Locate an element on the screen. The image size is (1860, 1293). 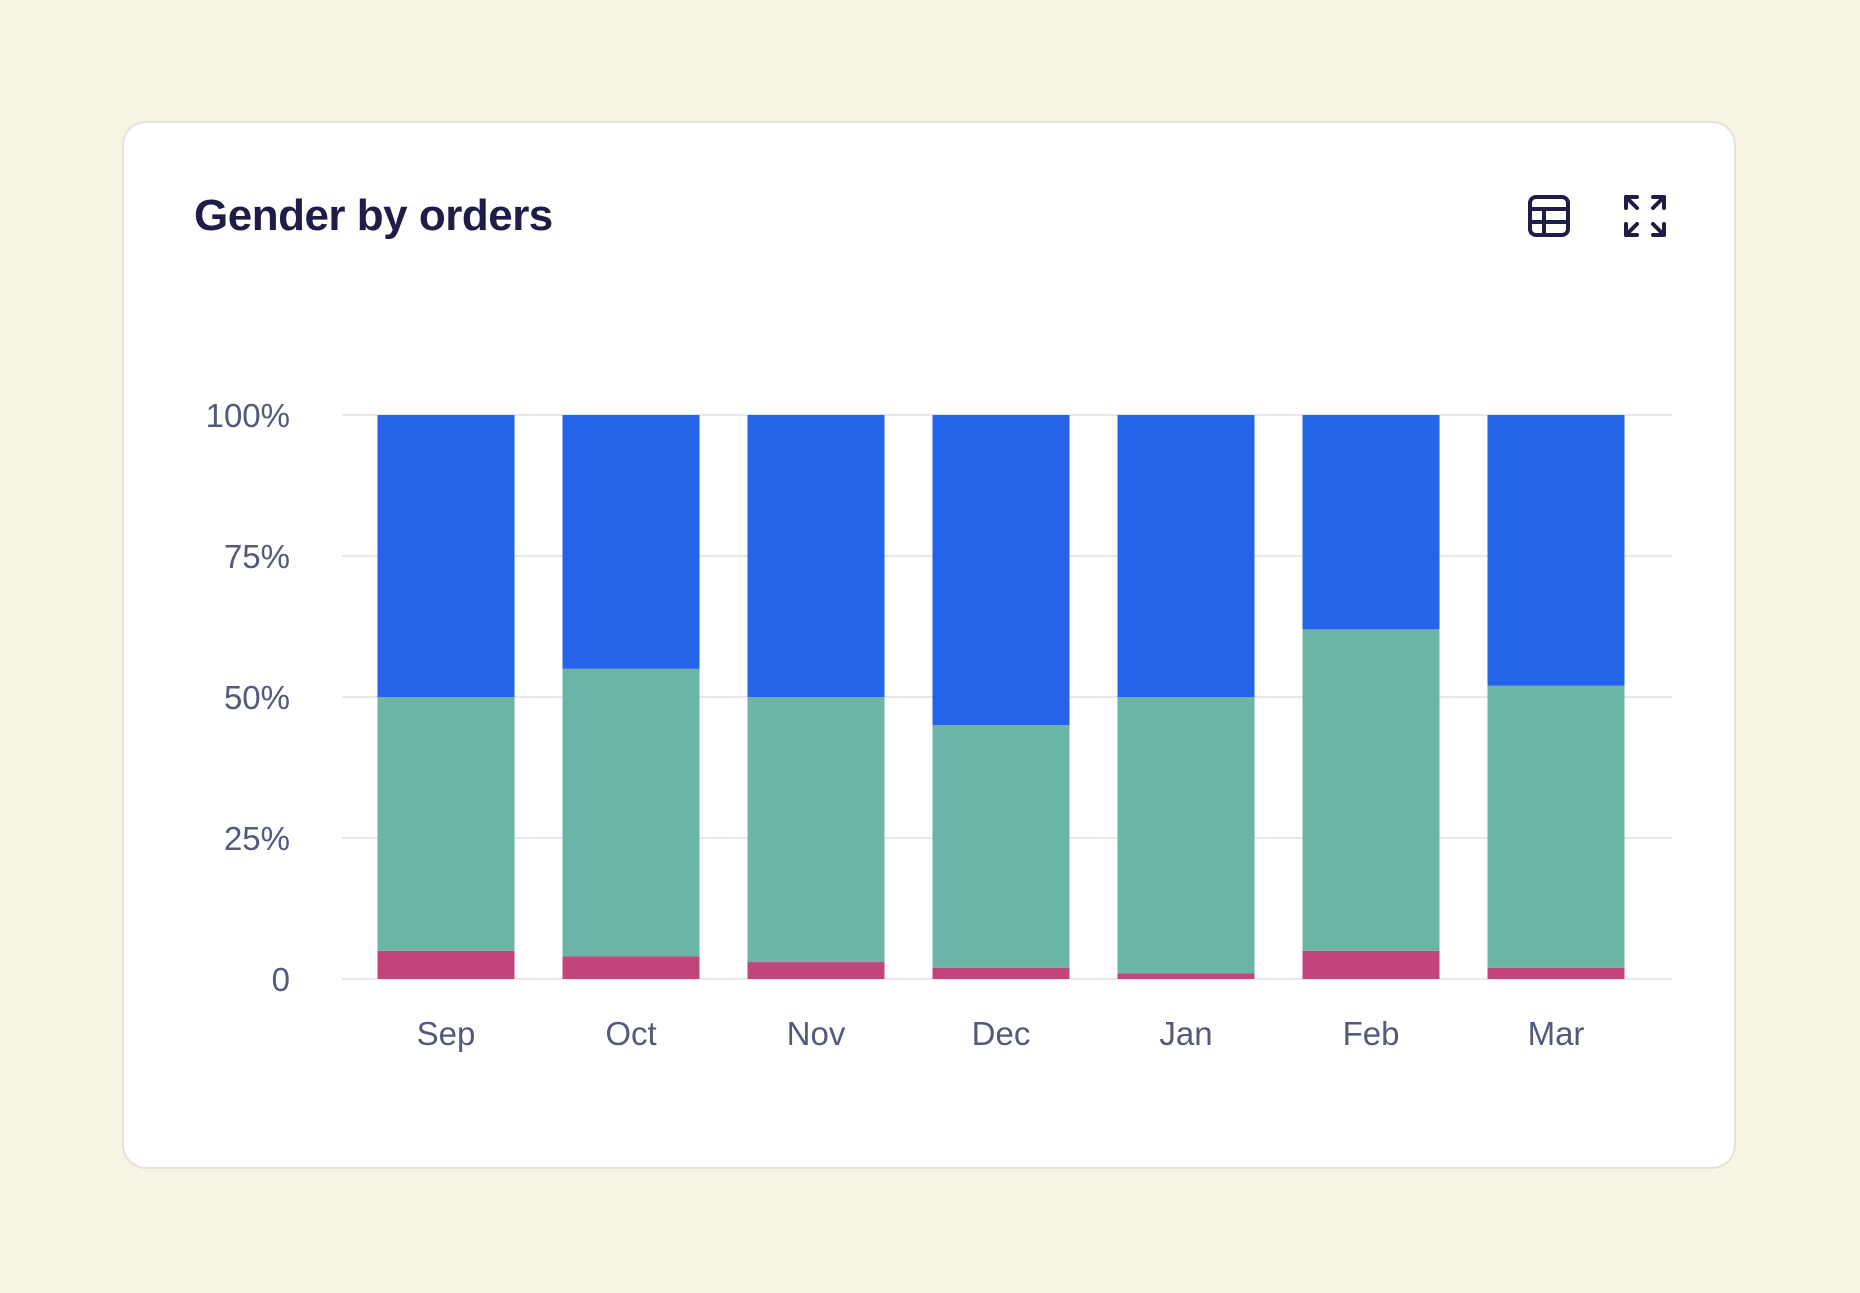
y-tick-label: 75% is located at coordinates (257, 556).